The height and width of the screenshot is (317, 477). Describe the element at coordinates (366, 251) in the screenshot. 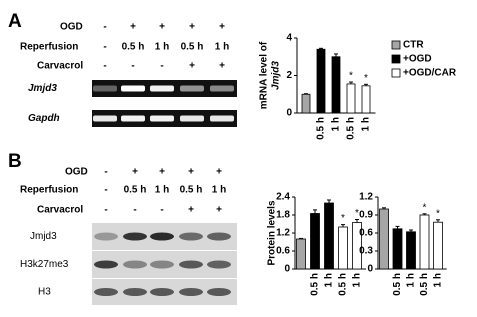

I see `y-tick-label: 0.3` at that location.